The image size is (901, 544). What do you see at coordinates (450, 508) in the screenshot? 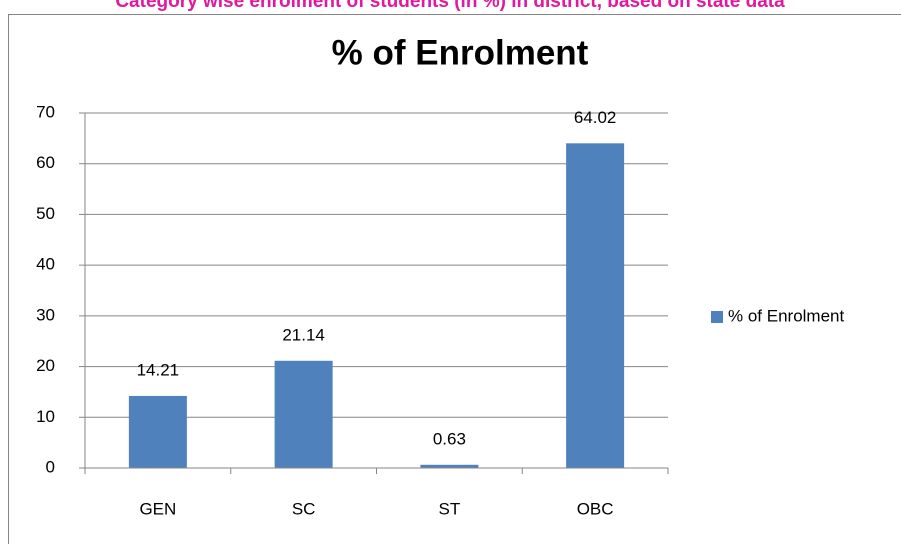
I see `x-tick-label: ST` at bounding box center [450, 508].